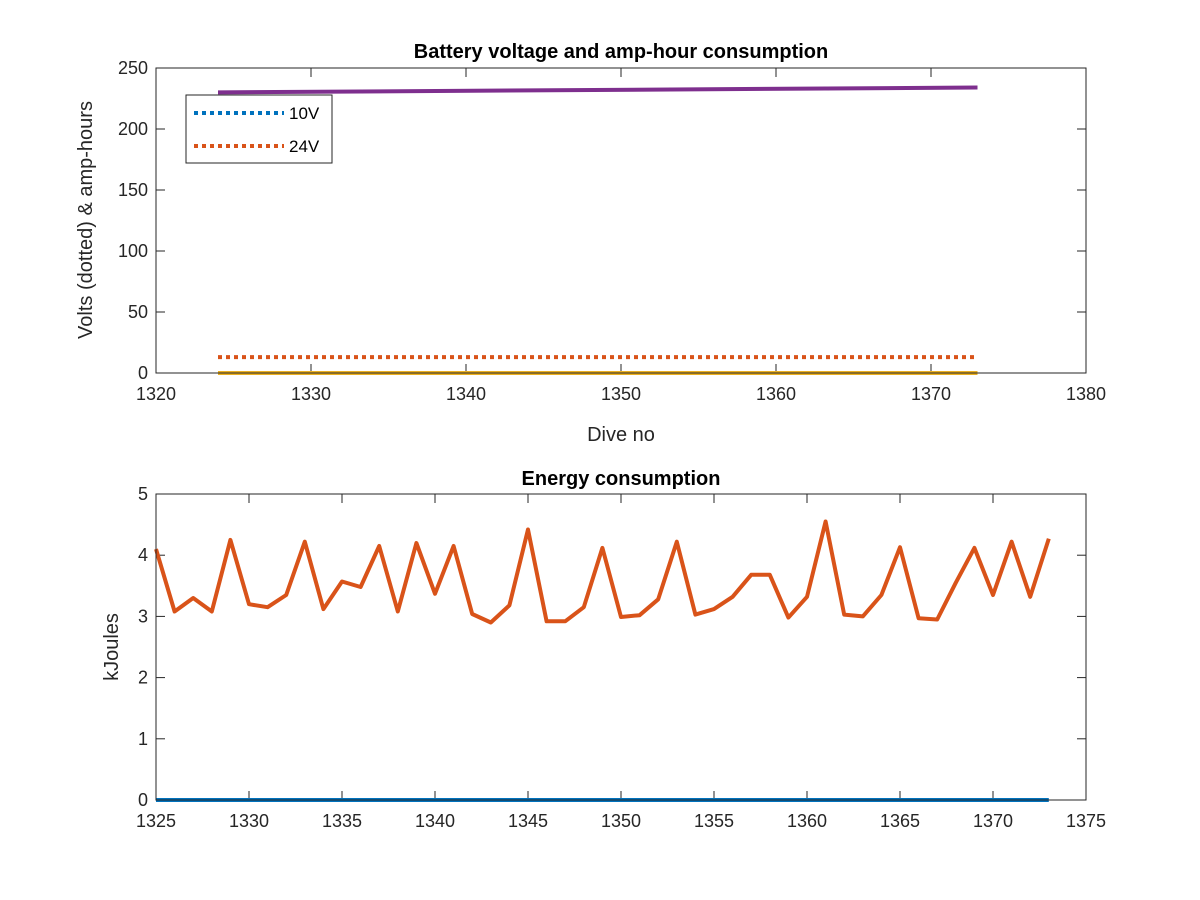 This screenshot has height=900, width=1200. I want to click on voltage-x-tick-label: 1330, so click(311, 394).